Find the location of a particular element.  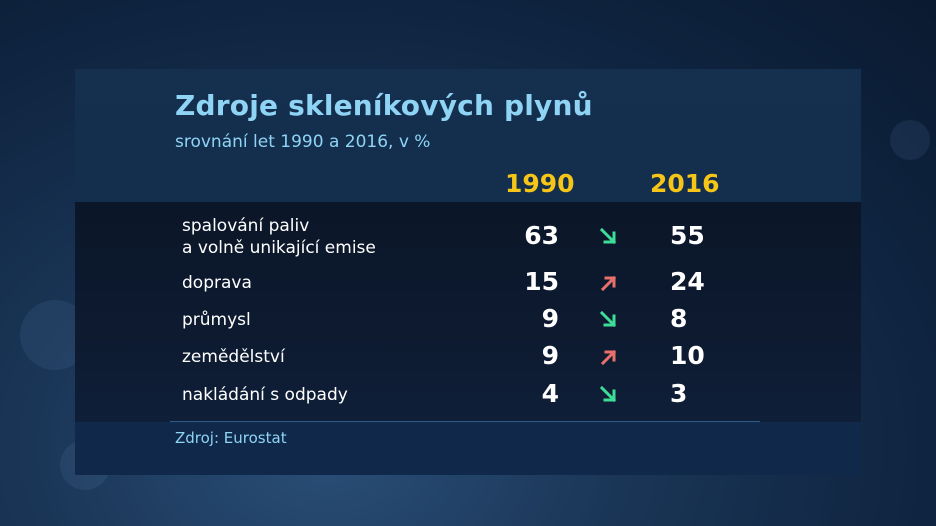

chart-subtitle: srovnání let 1990 a 2016, v % is located at coordinates (303, 142).